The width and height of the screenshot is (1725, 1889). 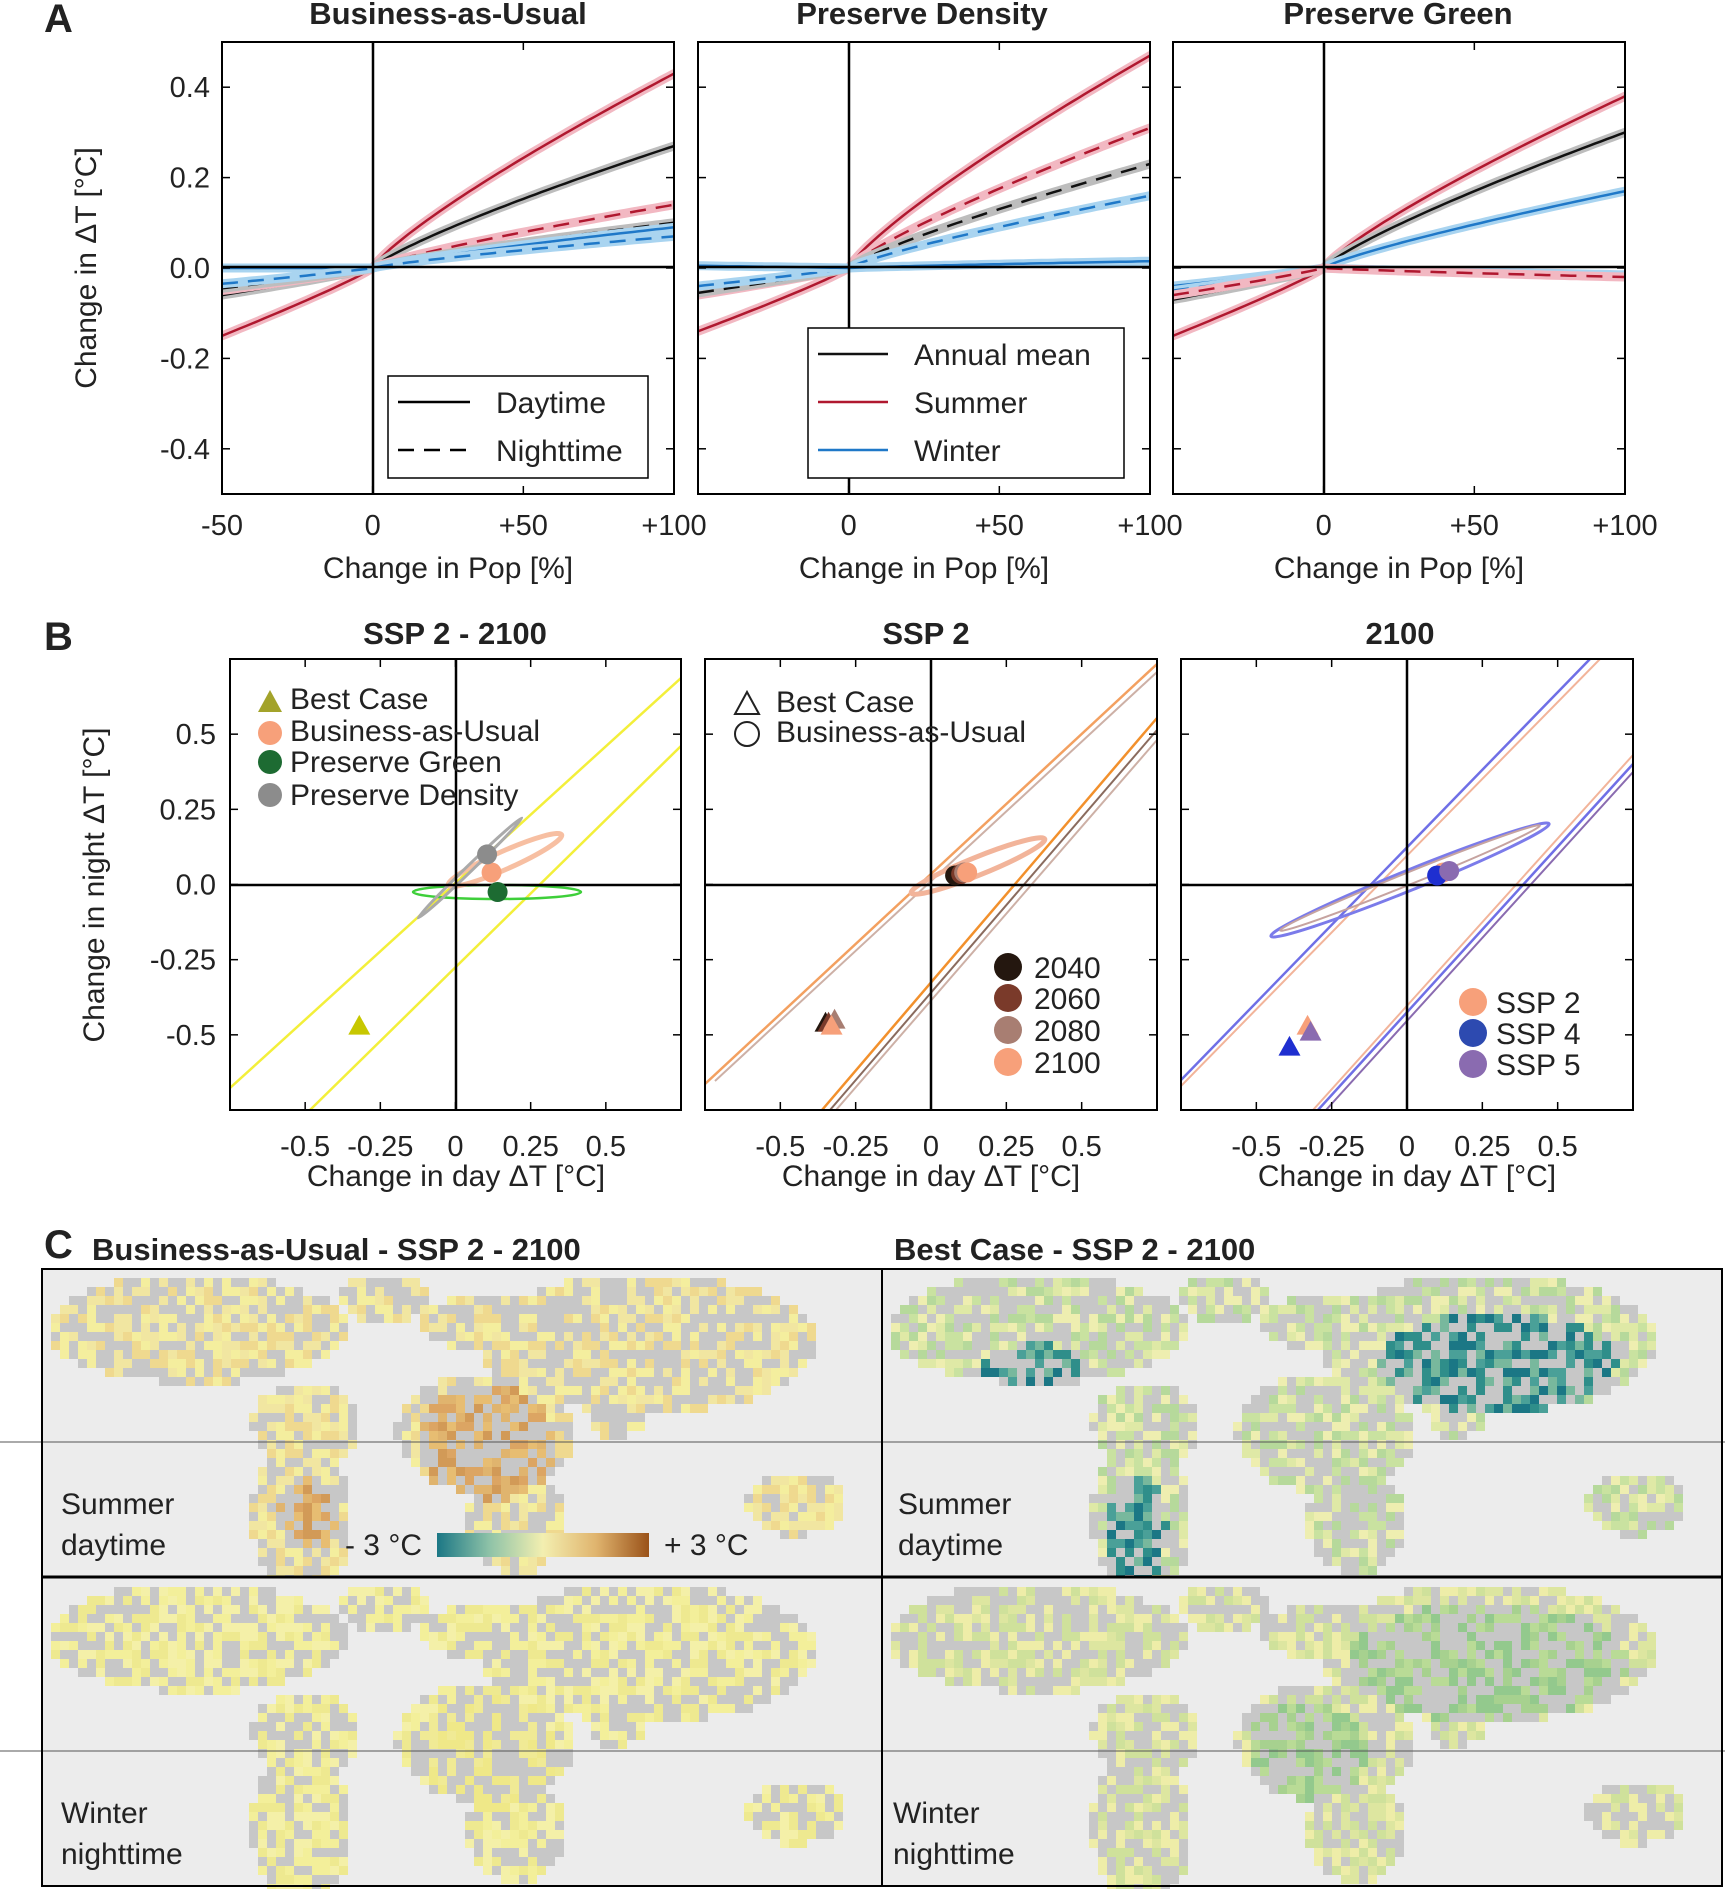 I want to click on legend-years: 2040 2060 2080 2100, so click(x=1047, y=1016).